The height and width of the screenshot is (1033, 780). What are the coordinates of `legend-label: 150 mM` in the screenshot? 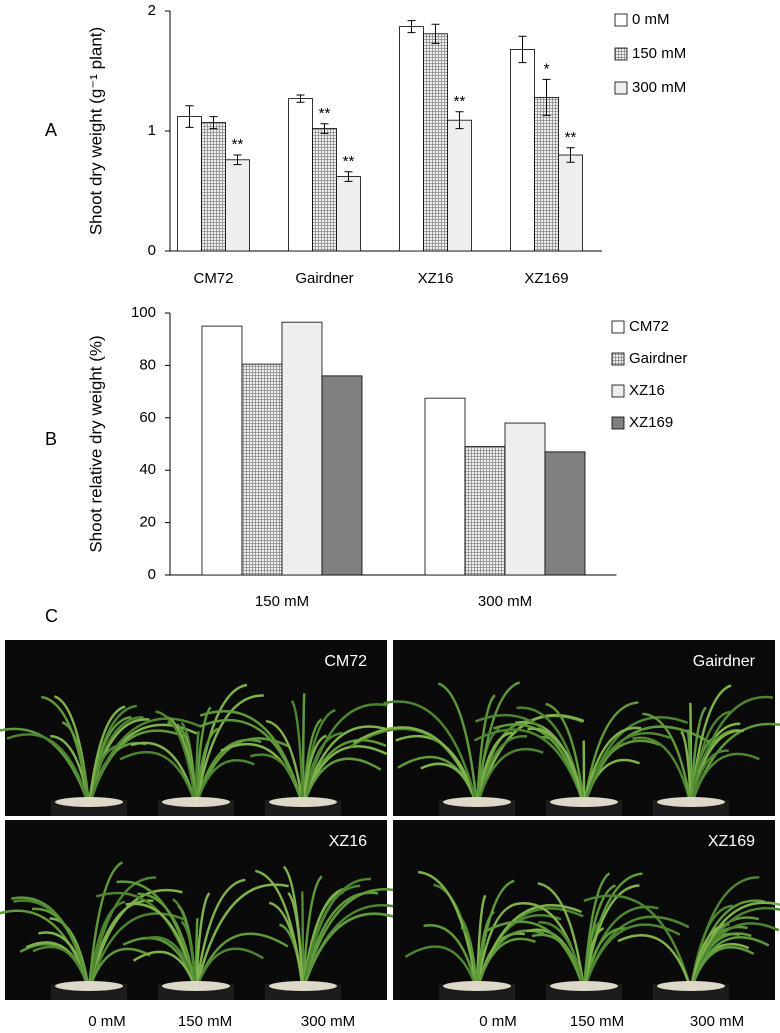 It's located at (659, 53).